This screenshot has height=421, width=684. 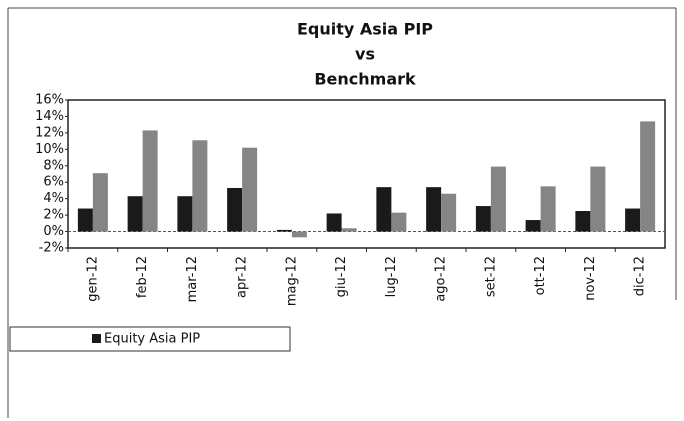 I want to click on x-tick-label: mar-12, so click(x=192, y=279).